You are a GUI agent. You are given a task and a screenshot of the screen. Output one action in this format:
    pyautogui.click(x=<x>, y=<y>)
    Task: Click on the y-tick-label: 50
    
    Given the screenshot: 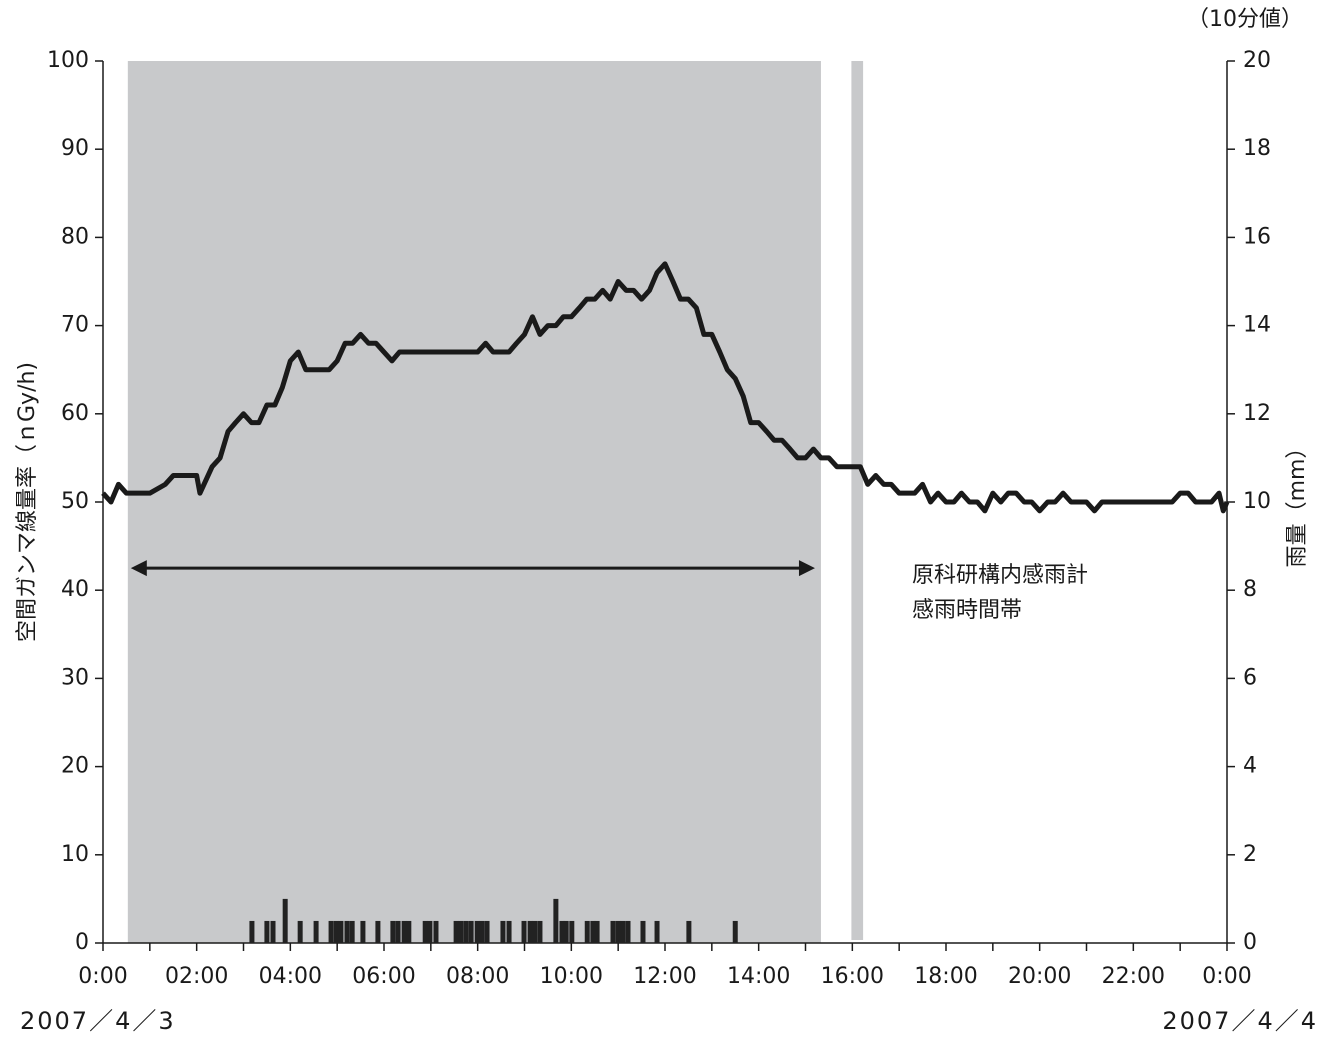 What is the action you would take?
    pyautogui.click(x=75, y=501)
    